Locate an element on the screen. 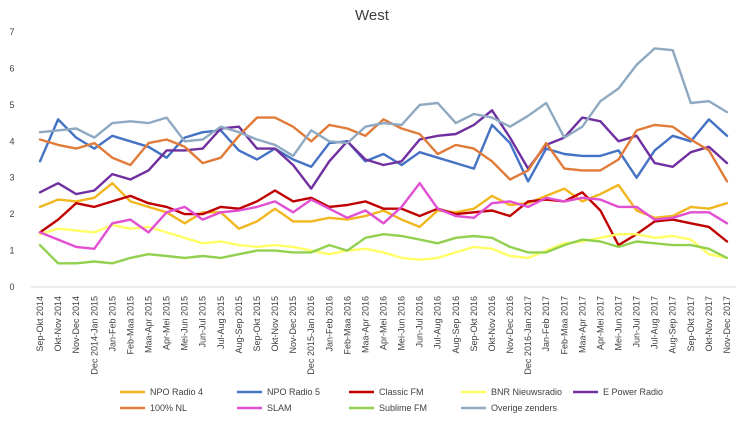 The width and height of the screenshot is (745, 430). y-tick-label: 1 is located at coordinates (11, 251).